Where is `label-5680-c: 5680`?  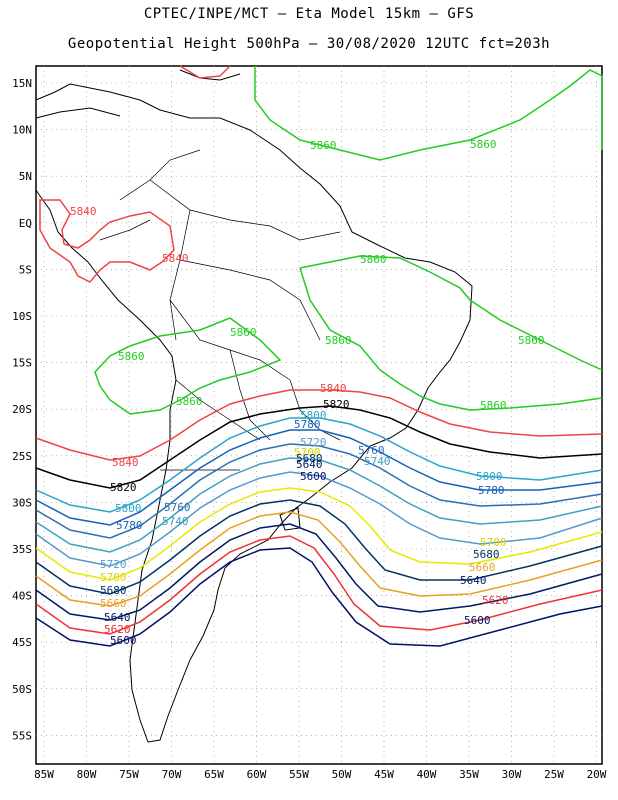
label-5680-c: 5680 is located at coordinates (486, 554).